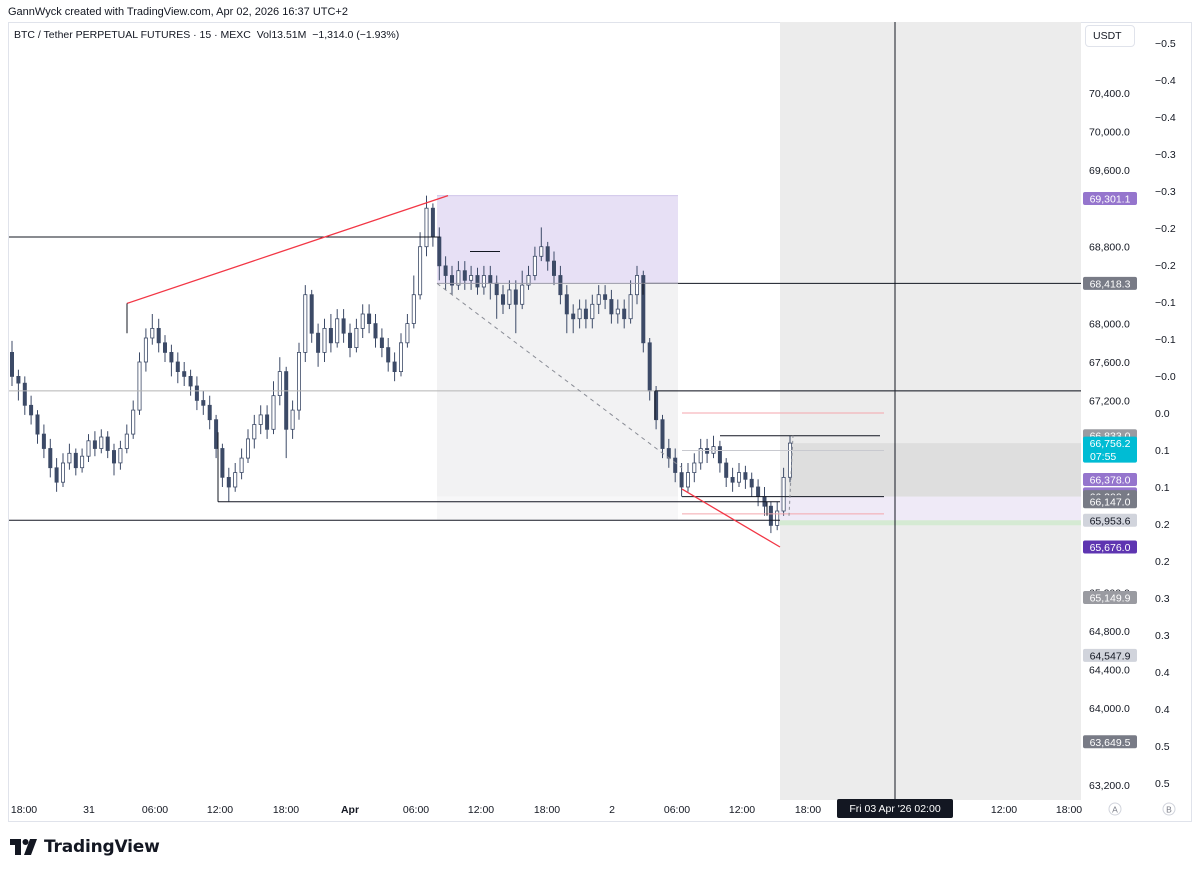 The image size is (1200, 871). What do you see at coordinates (1004, 810) in the screenshot?
I see `time-axis-tick: 12:00` at bounding box center [1004, 810].